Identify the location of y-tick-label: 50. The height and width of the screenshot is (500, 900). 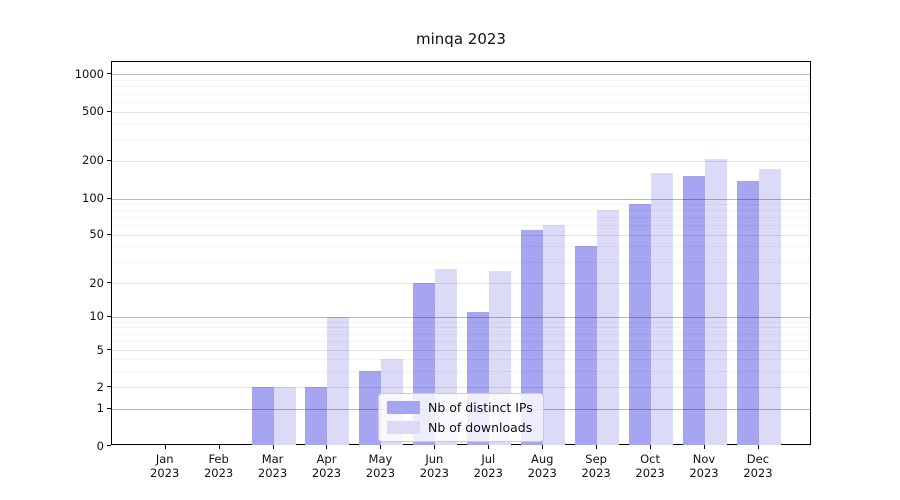
(96, 234).